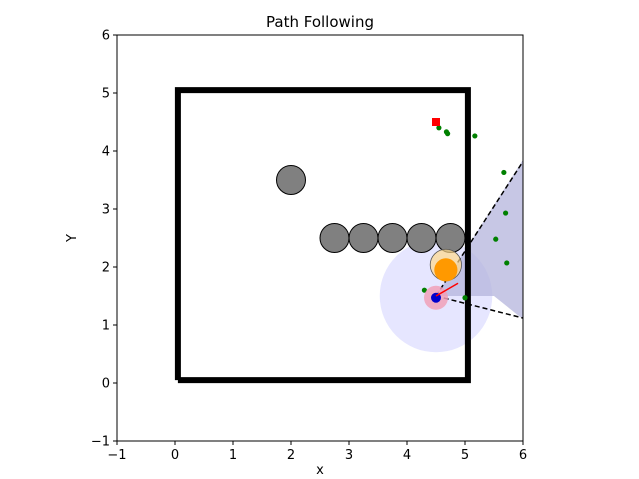 The height and width of the screenshot is (479, 639). Describe the element at coordinates (320, 470) in the screenshot. I see `x-axis-label: x` at that location.